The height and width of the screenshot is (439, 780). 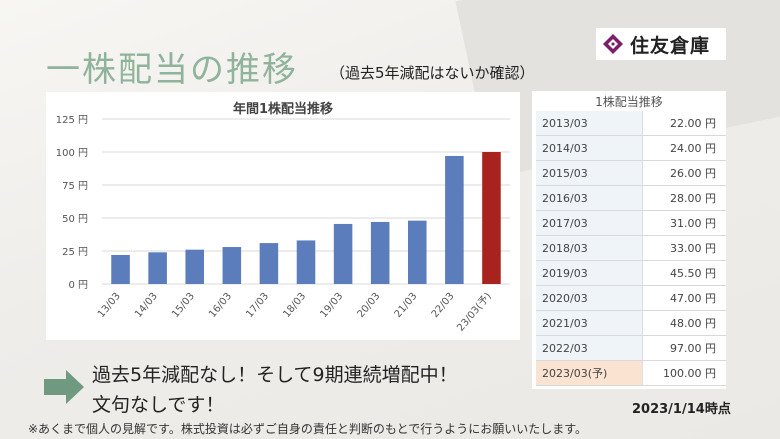 I want to click on arrow-right-icon, so click(x=64, y=387).